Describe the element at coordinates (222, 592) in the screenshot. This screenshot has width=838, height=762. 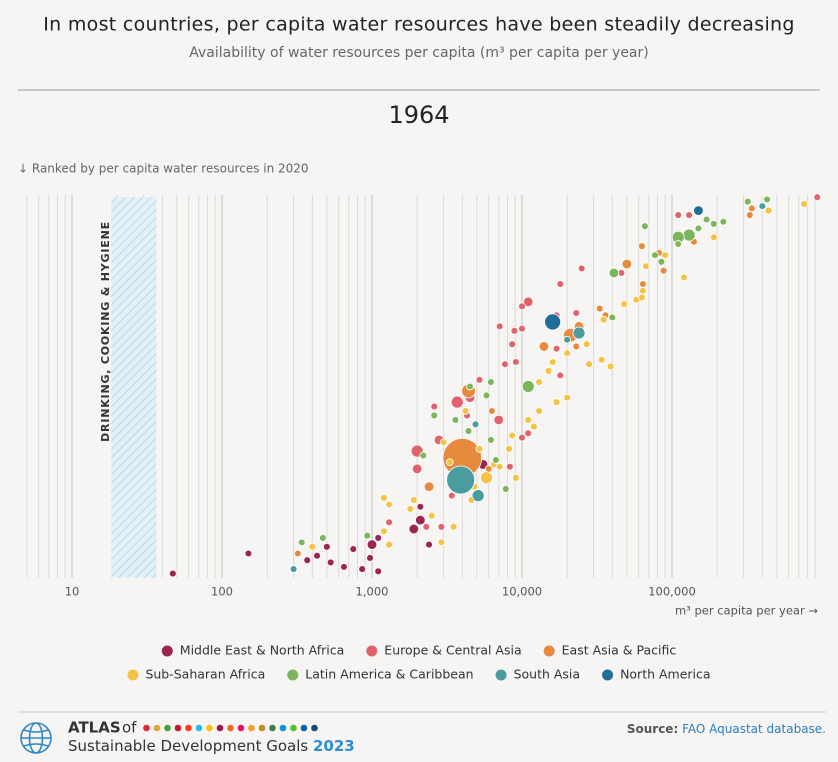
I see `x-tick-label: 100` at that location.